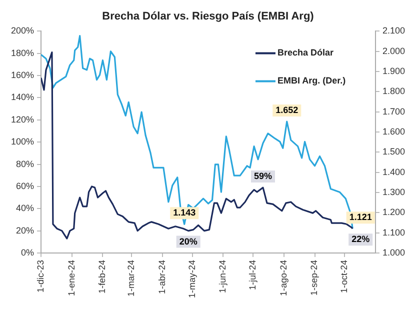  What do you see at coordinates (394, 31) in the screenshot?
I see `y2-tick-label: 2.100` at bounding box center [394, 31].